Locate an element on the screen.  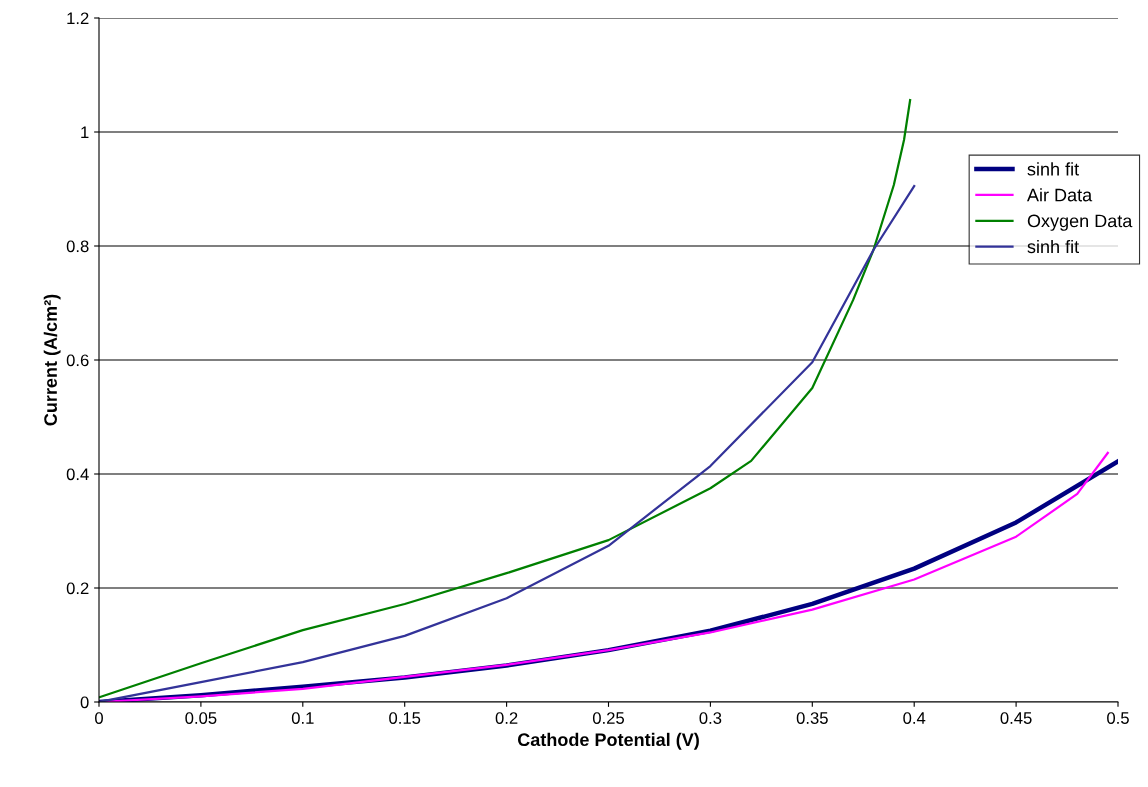
x-tick-label: 0.3 is located at coordinates (710, 718).